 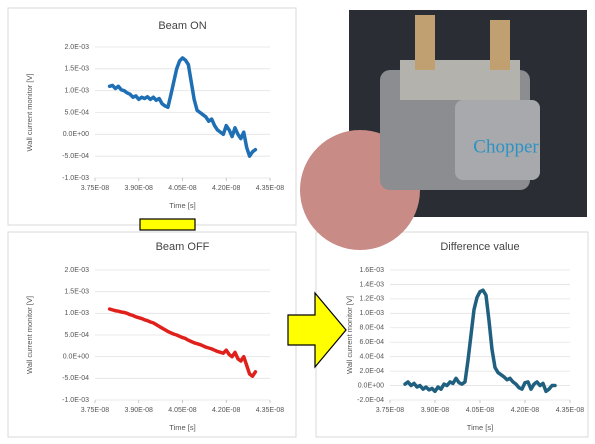 What do you see at coordinates (479, 247) in the screenshot?
I see `chart-title: Difference value` at bounding box center [479, 247].